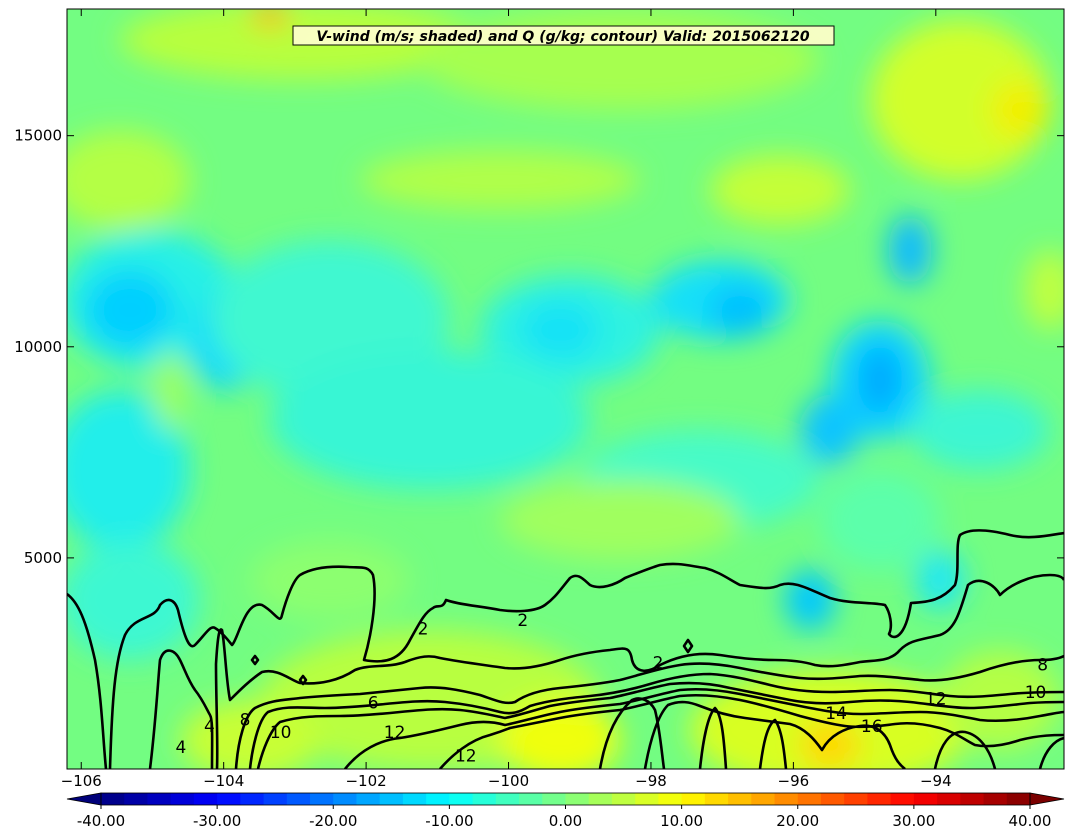 This screenshot has height=838, width=1073. Describe the element at coordinates (223, 781) in the screenshot. I see `x-tick-label: −104` at that location.